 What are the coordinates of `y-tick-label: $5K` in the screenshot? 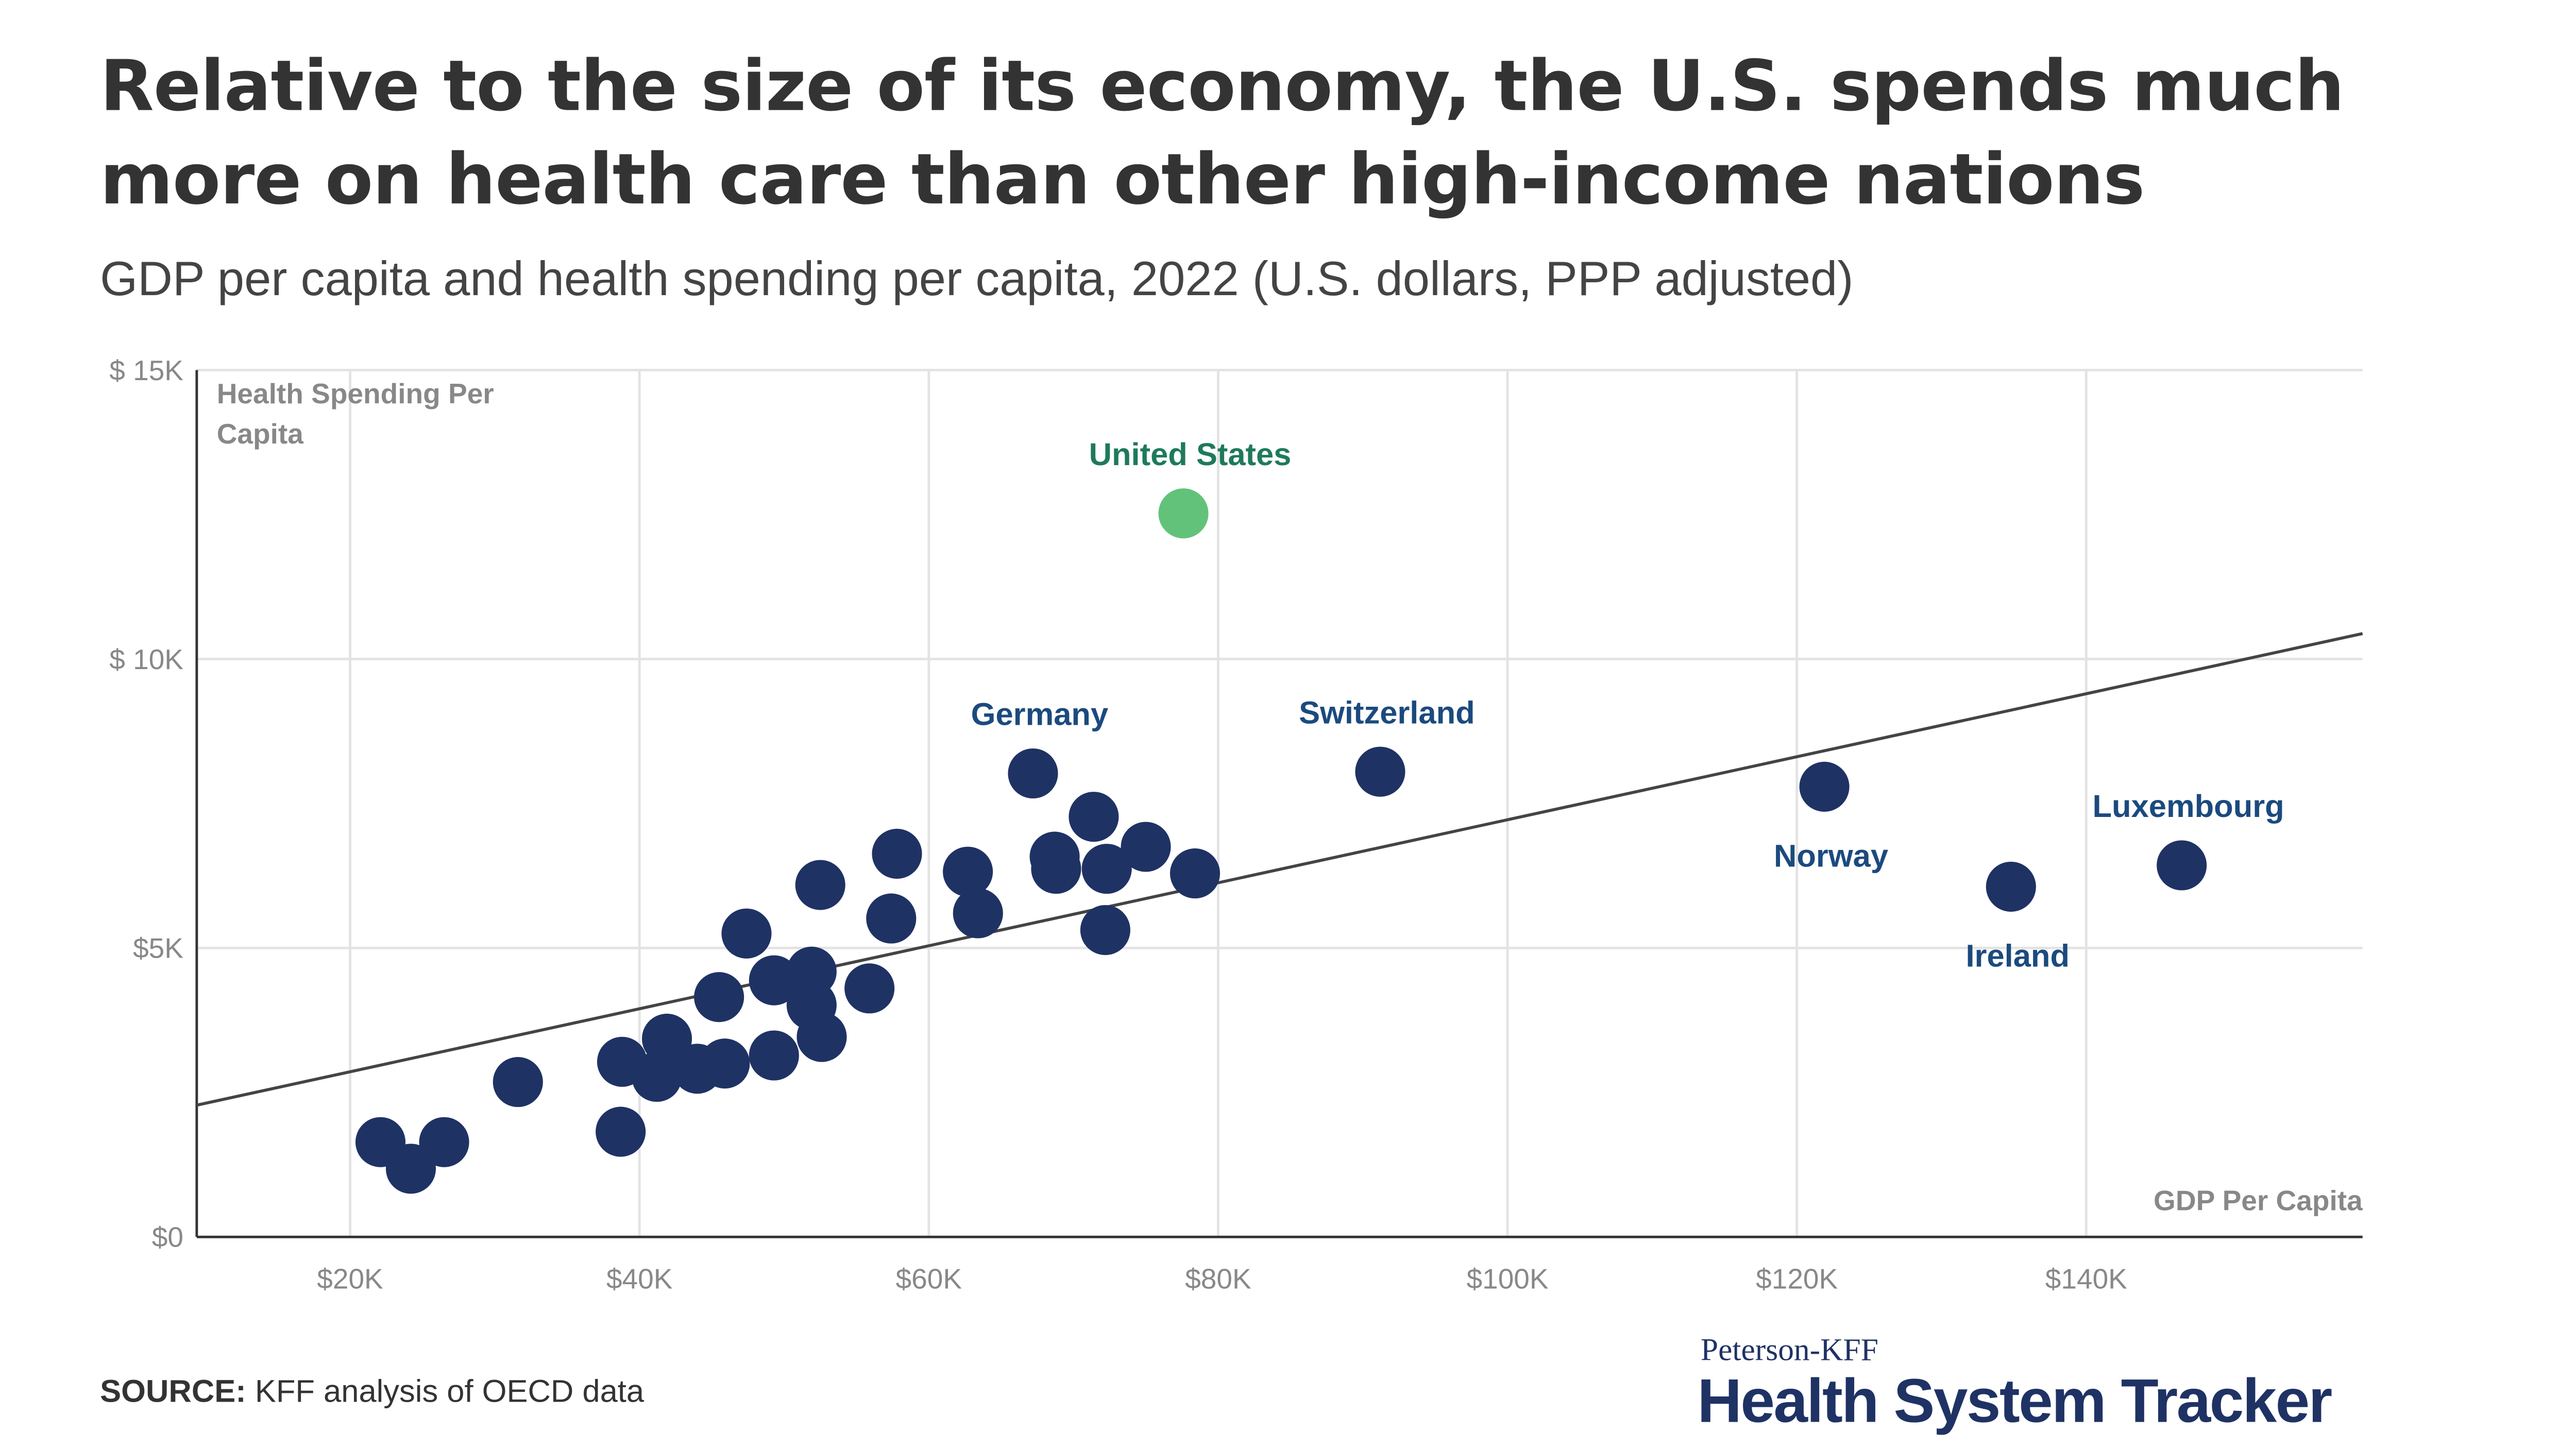 It's located at (158, 948).